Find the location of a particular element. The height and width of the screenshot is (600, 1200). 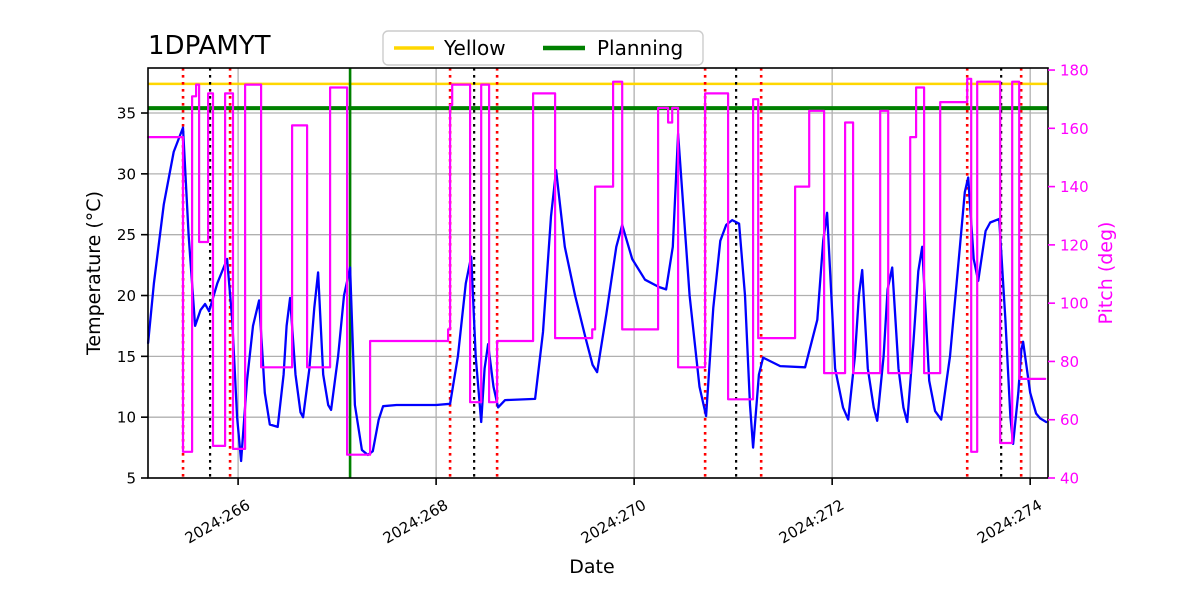

left-axis-tick-label: 35 is located at coordinates (126, 114).